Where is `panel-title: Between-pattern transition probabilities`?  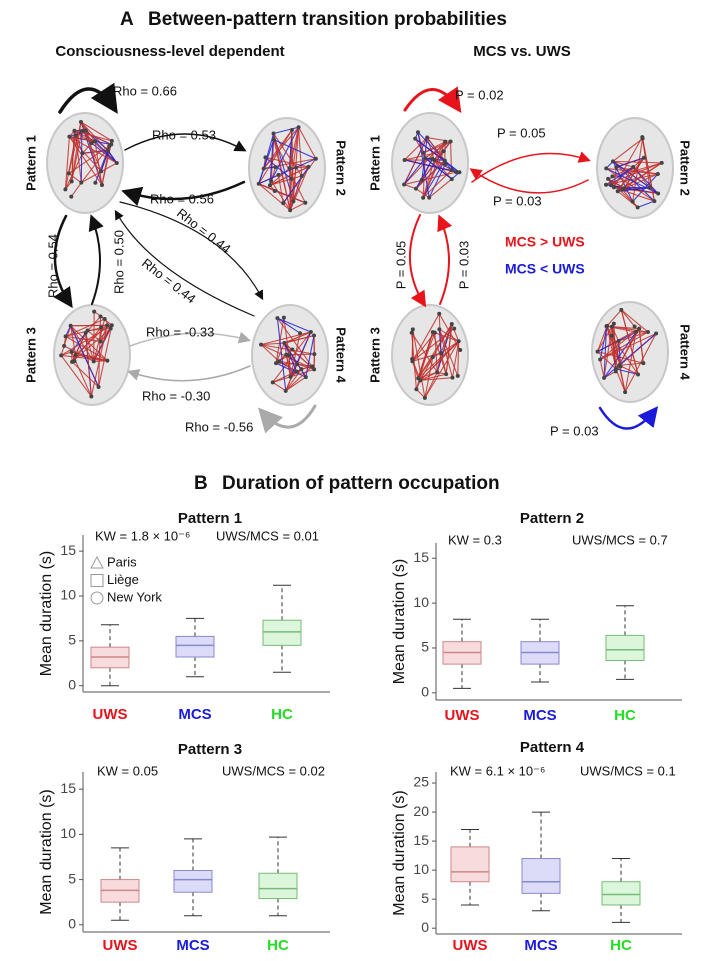 panel-title: Between-pattern transition probabilities is located at coordinates (327, 19).